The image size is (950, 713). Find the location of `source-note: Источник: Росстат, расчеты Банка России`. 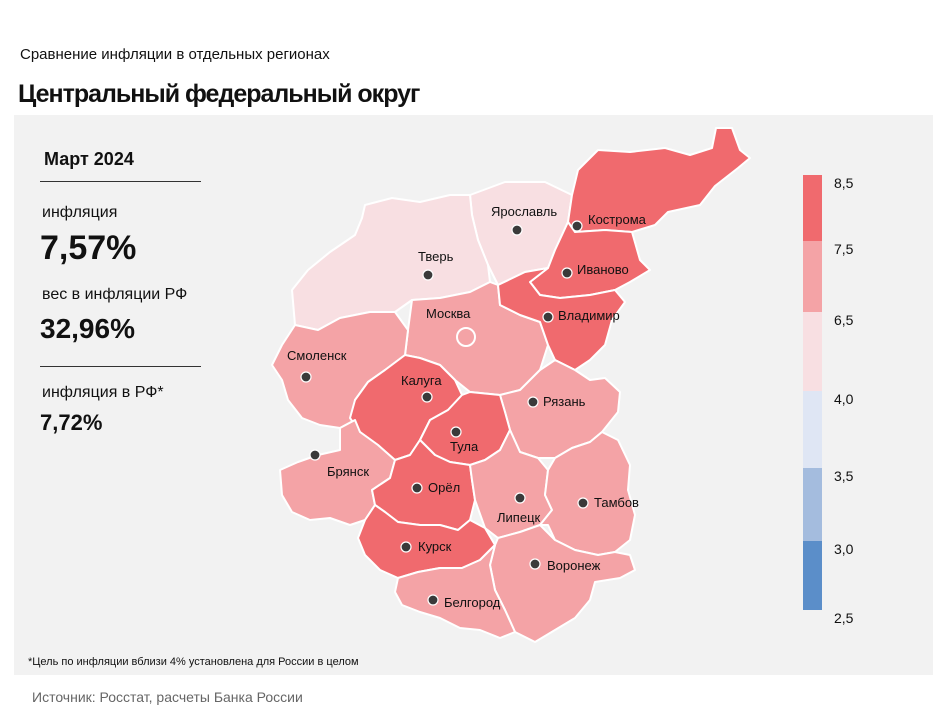

source-note: Источник: Росстат, расчеты Банка России is located at coordinates (167, 697).